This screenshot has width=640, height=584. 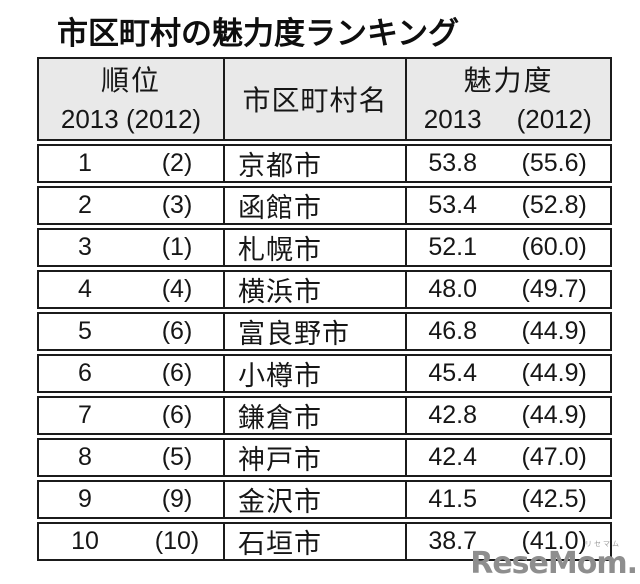 I want to click on rank-current: 10, so click(x=85, y=541).